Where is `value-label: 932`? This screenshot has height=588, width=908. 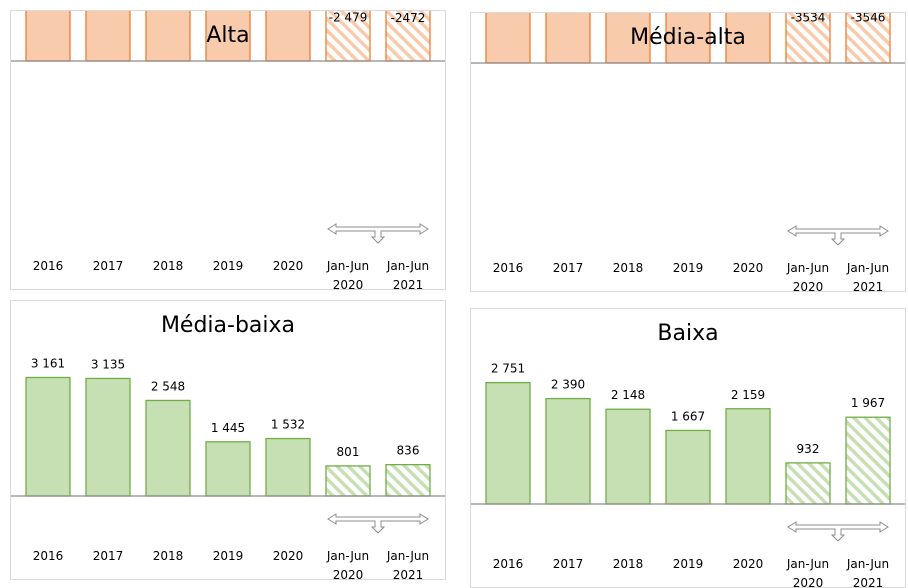 value-label: 932 is located at coordinates (808, 449).